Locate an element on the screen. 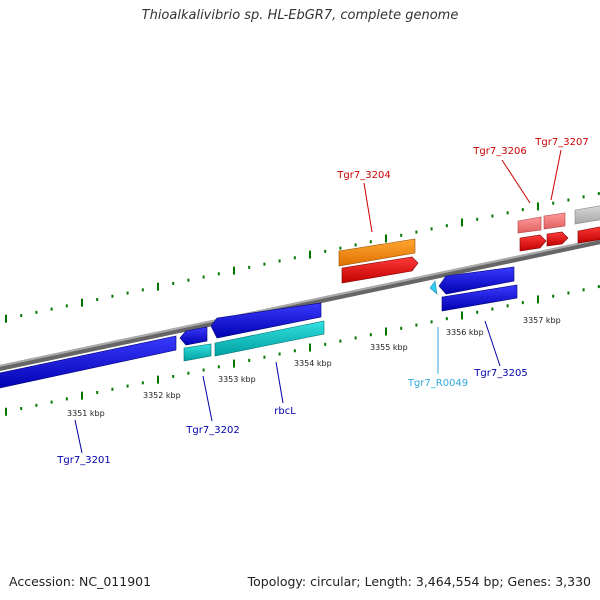  gene-rbcl is located at coordinates (266, 320).